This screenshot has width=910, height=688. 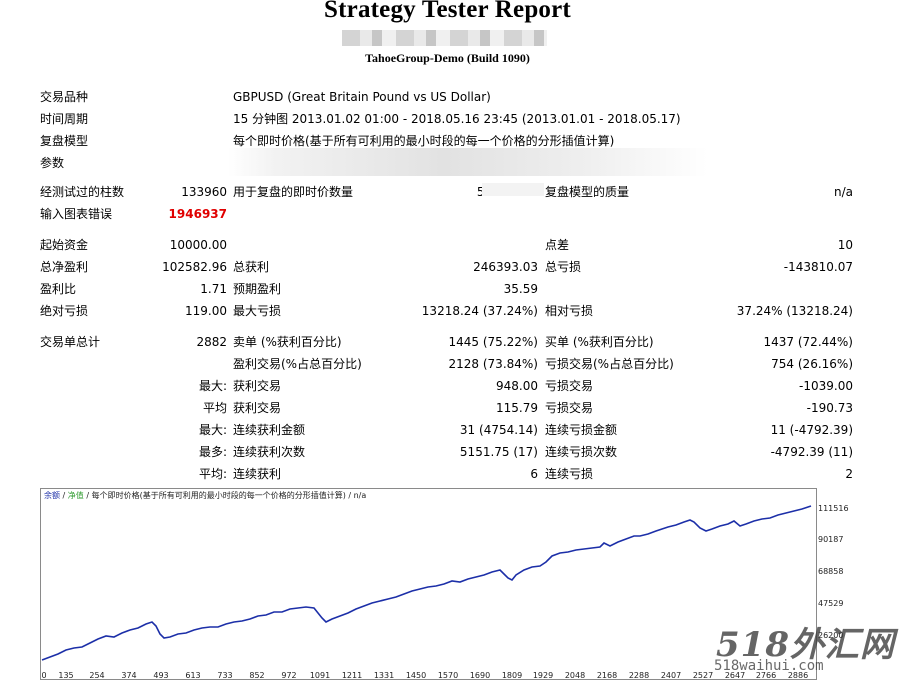 I want to click on quality-value: n/a, so click(x=843, y=192).